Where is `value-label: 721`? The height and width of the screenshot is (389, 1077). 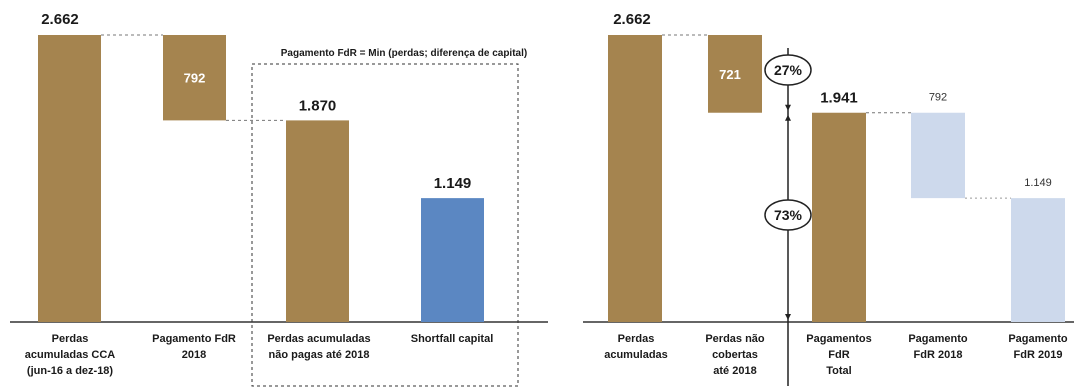 value-label: 721 is located at coordinates (730, 74).